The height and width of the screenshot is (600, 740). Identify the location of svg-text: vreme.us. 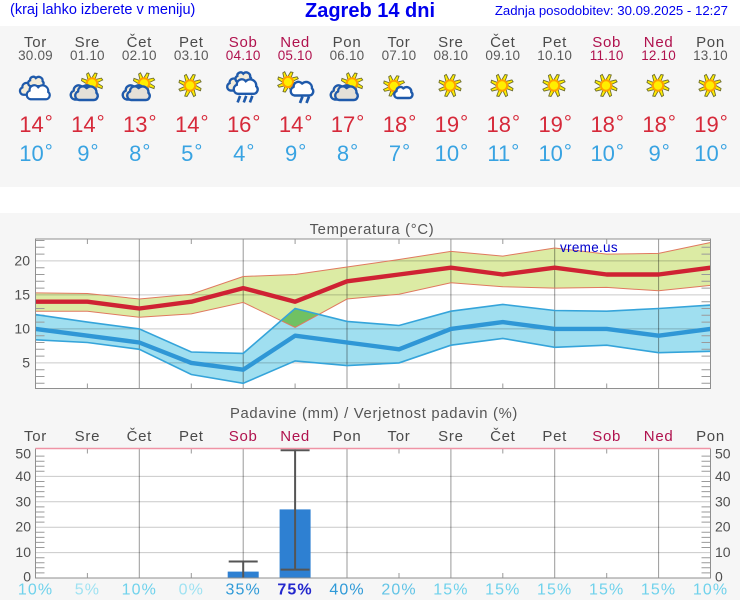
(589, 247).